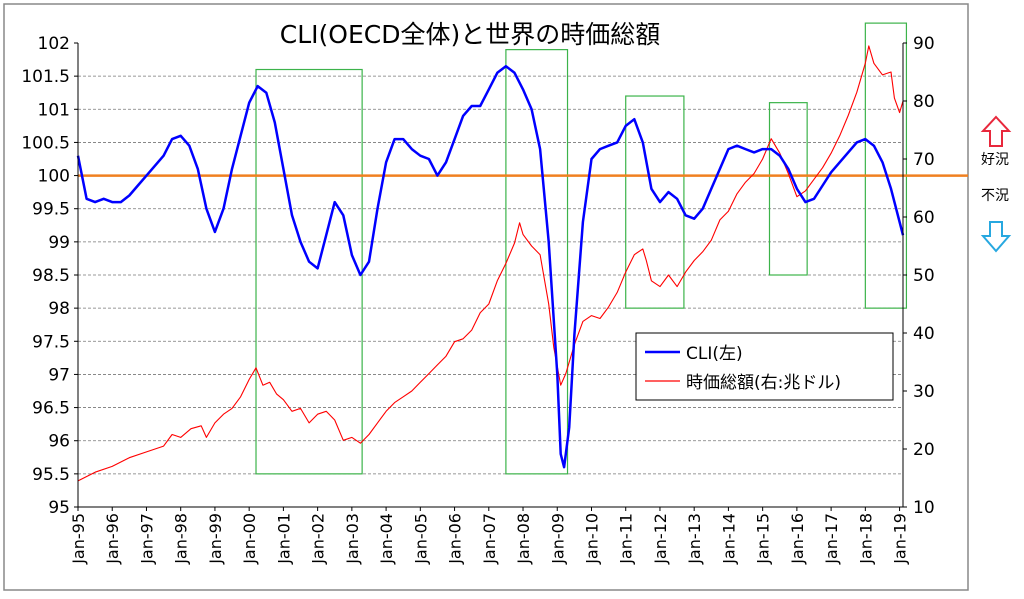 Image resolution: width=1024 pixels, height=599 pixels. What do you see at coordinates (249, 539) in the screenshot?
I see `x-tick-label: Jan-00` at bounding box center [249, 539].